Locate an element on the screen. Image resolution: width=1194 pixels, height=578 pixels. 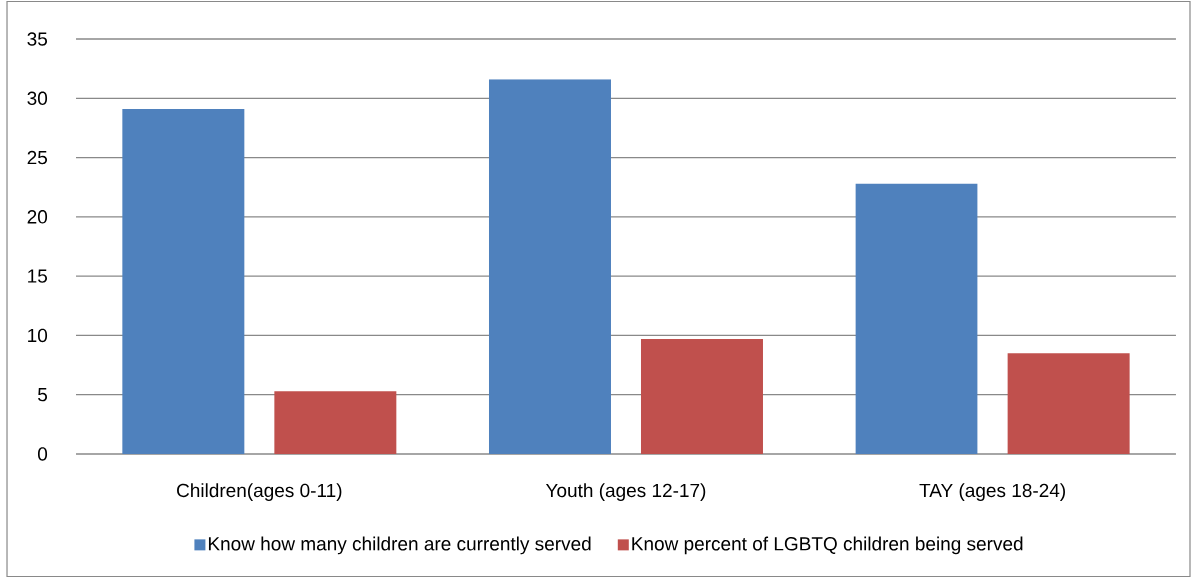
y-tick-label: 0 is located at coordinates (42, 454).